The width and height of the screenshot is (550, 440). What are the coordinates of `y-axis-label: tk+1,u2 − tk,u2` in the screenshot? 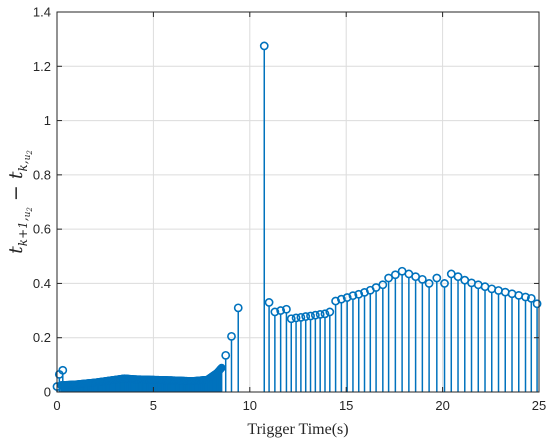 It's located at (19, 202).